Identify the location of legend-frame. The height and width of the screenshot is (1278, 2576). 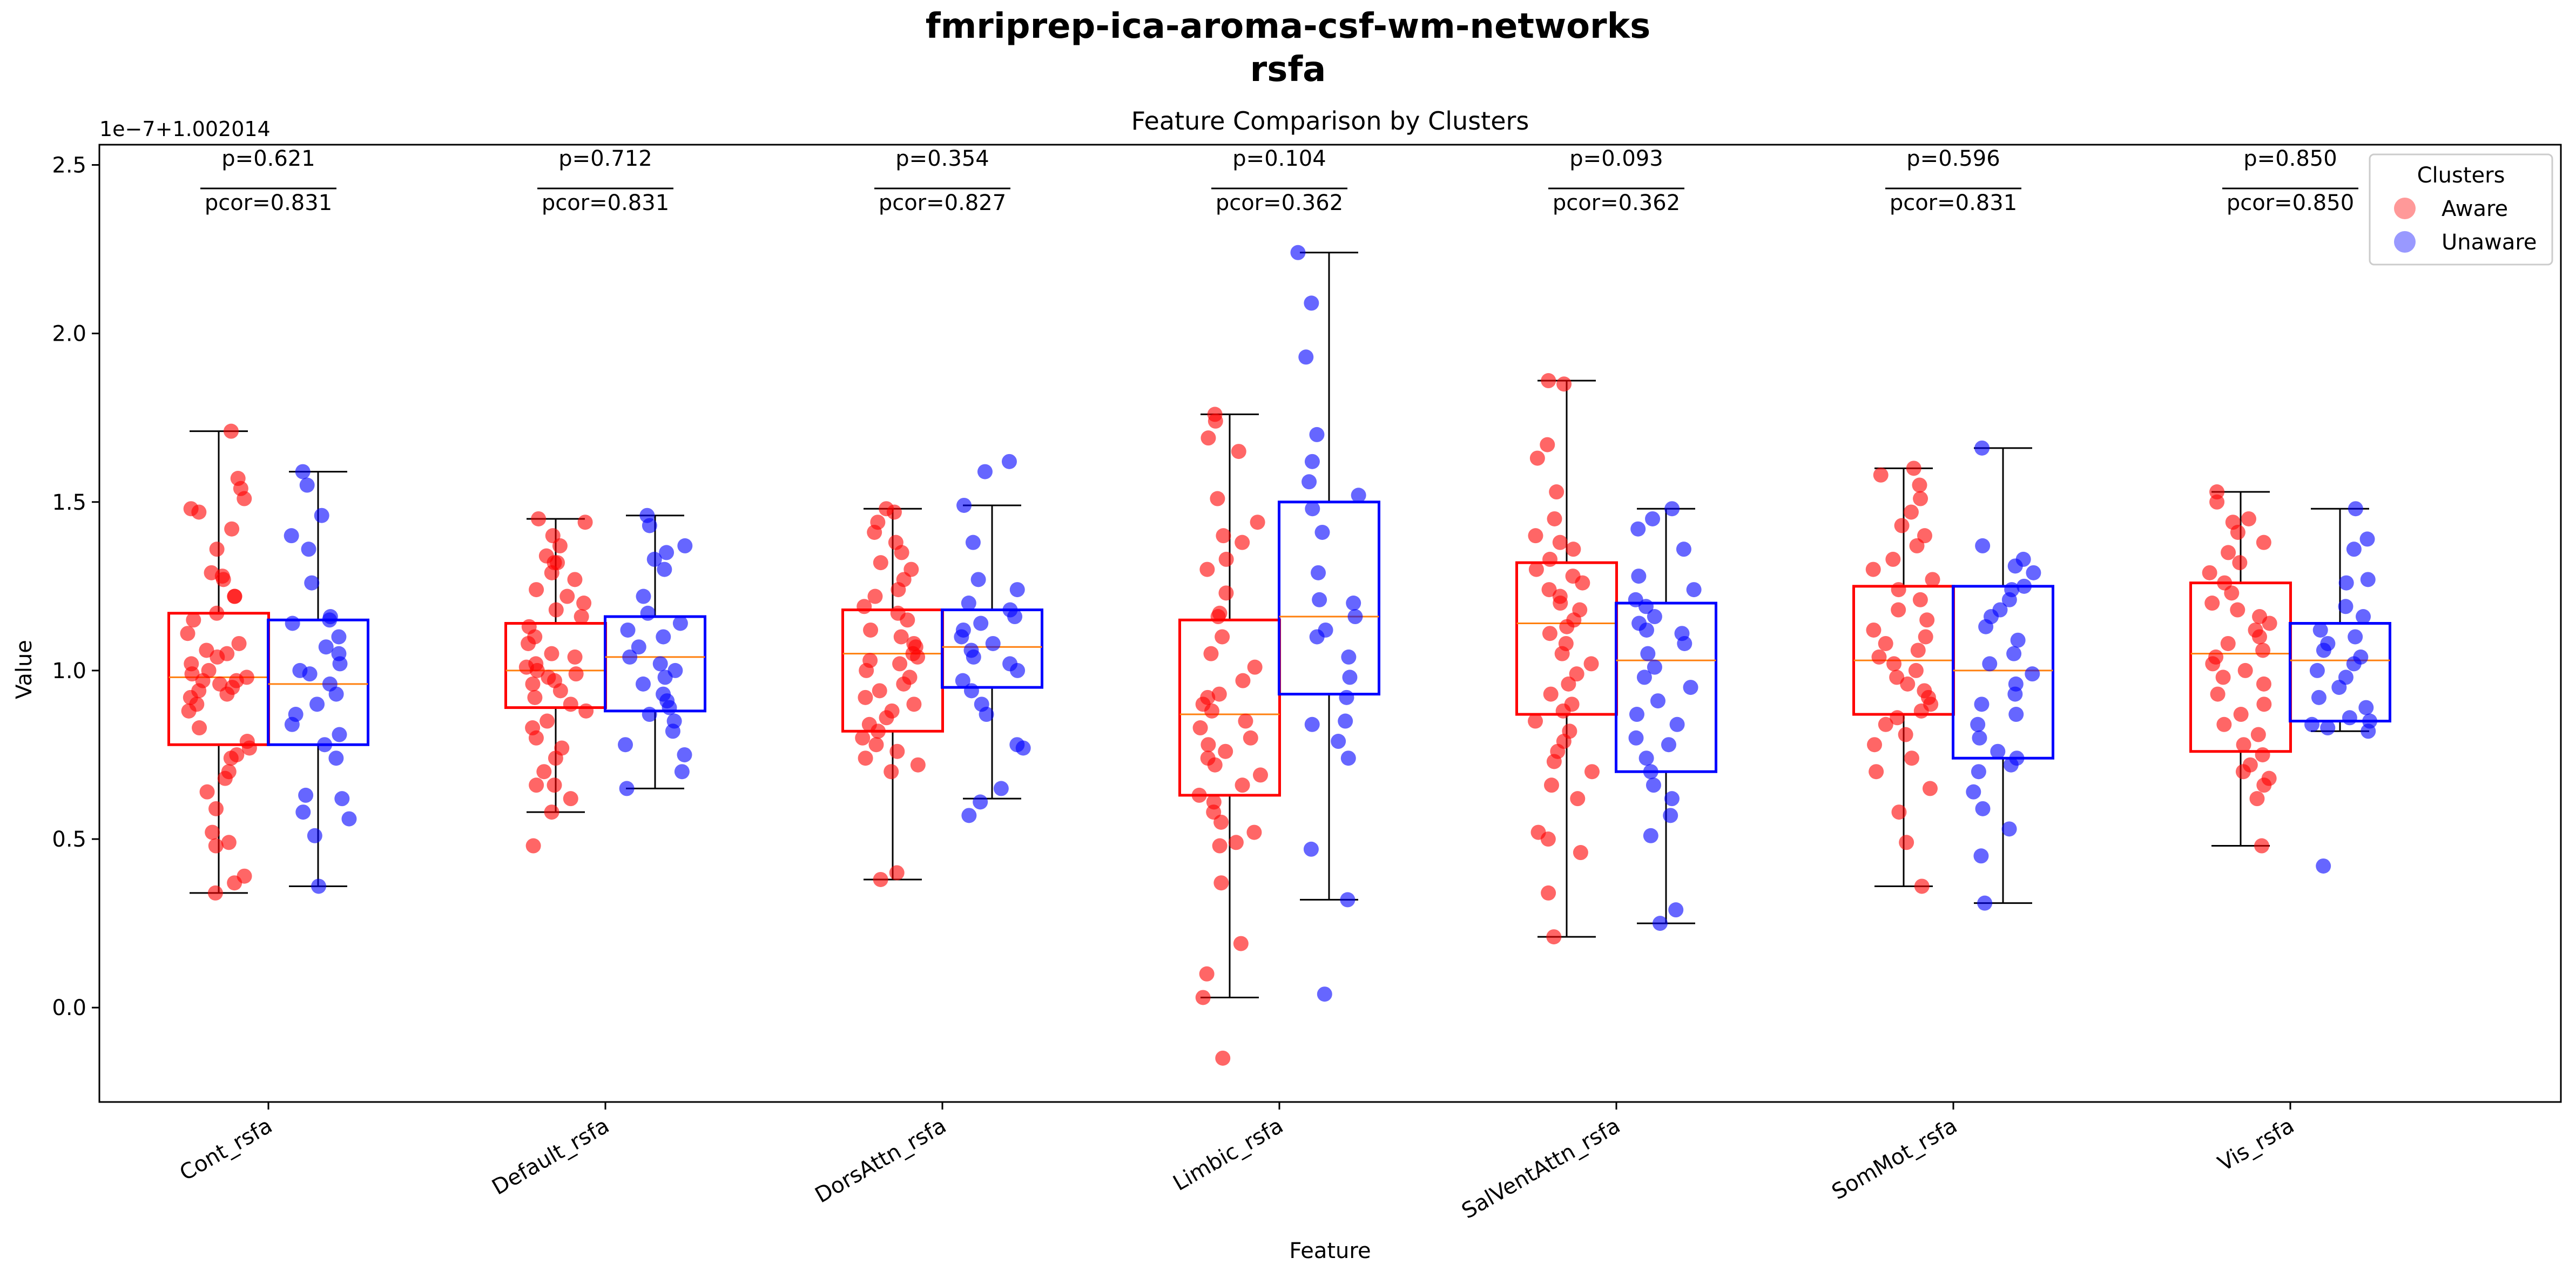
(2461, 209).